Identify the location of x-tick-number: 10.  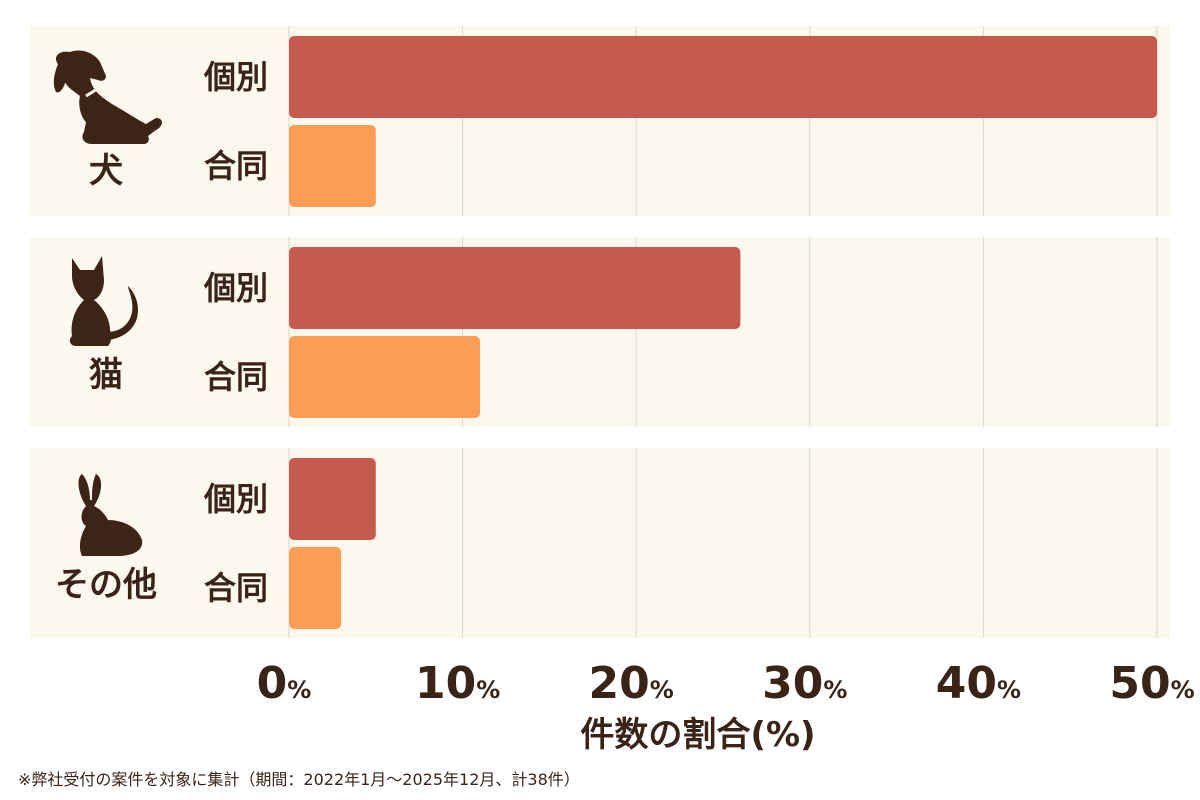
(445, 683).